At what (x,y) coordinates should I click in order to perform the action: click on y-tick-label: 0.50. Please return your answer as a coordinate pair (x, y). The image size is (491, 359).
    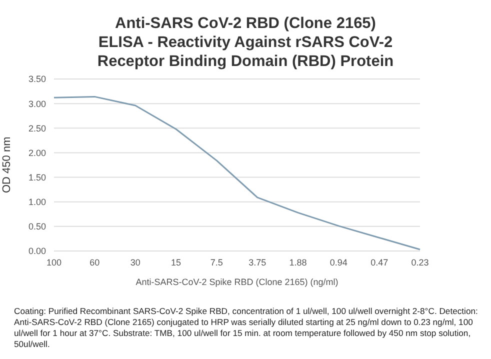
    Looking at the image, I should click on (37, 227).